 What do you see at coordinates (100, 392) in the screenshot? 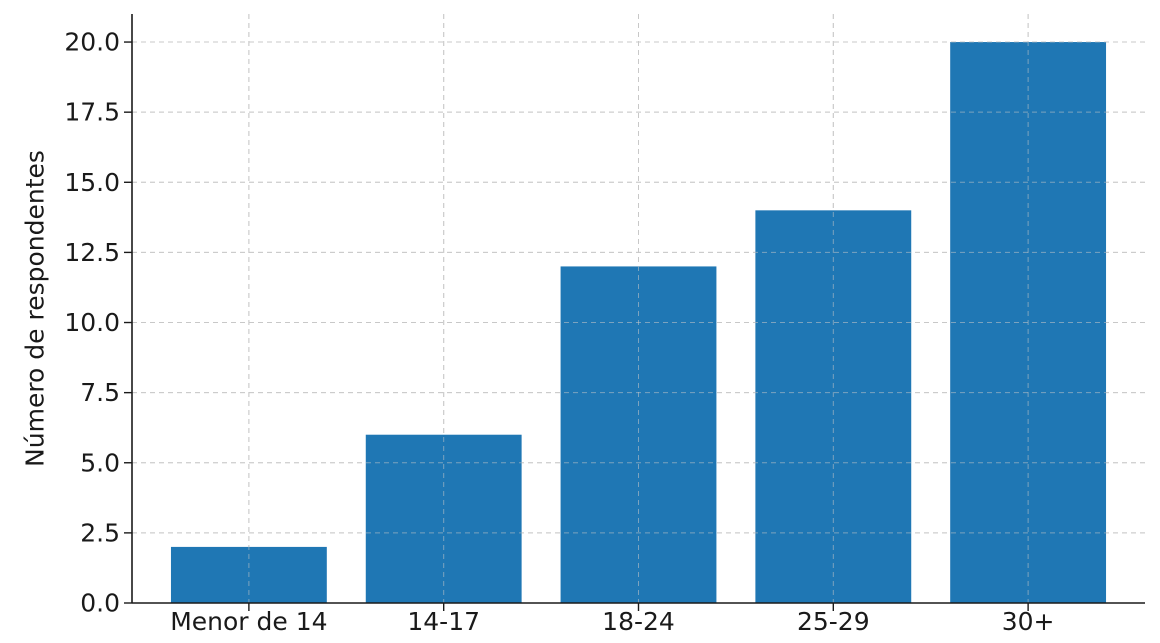
I see `y-tick-label: 7.5` at bounding box center [100, 392].